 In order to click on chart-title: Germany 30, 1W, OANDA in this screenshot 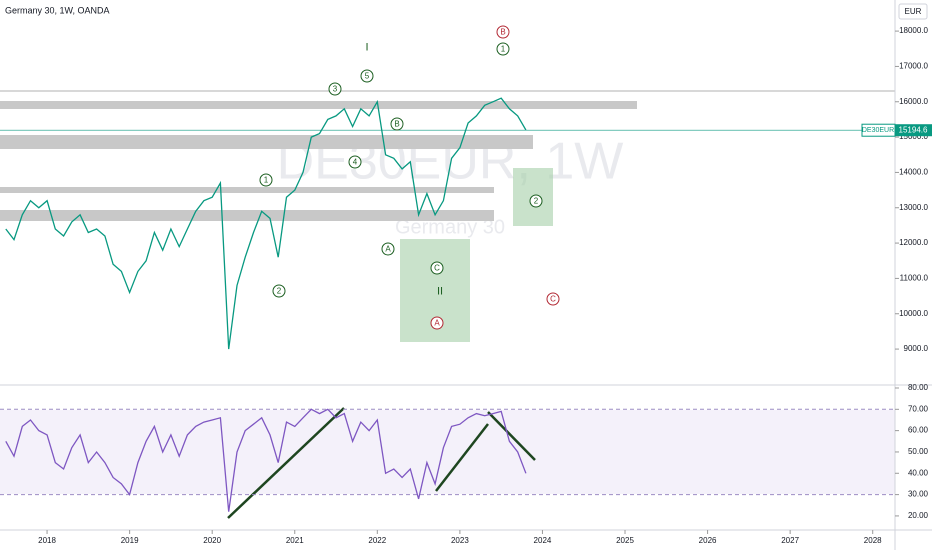, I will do `click(57, 10)`.